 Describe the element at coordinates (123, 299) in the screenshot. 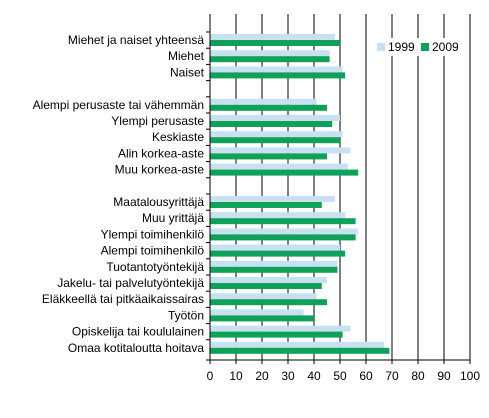

I see `category-label: Eläkkeellä tai pitkäaikaissairas` at that location.